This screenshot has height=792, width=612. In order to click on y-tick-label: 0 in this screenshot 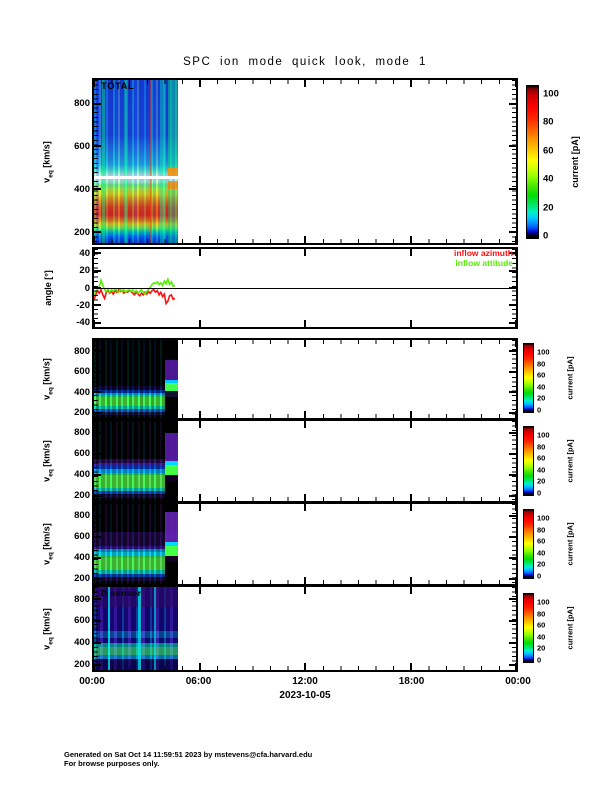, I will do `click(87, 288)`.